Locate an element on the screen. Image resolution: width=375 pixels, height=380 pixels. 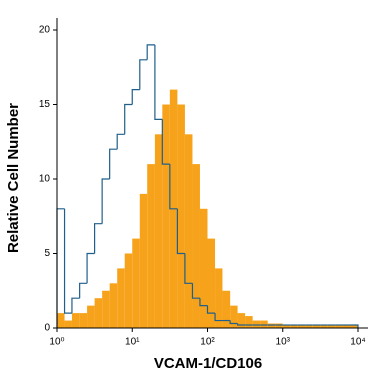
x-axis-label: VCAM-1/CD106 is located at coordinates (208, 363).